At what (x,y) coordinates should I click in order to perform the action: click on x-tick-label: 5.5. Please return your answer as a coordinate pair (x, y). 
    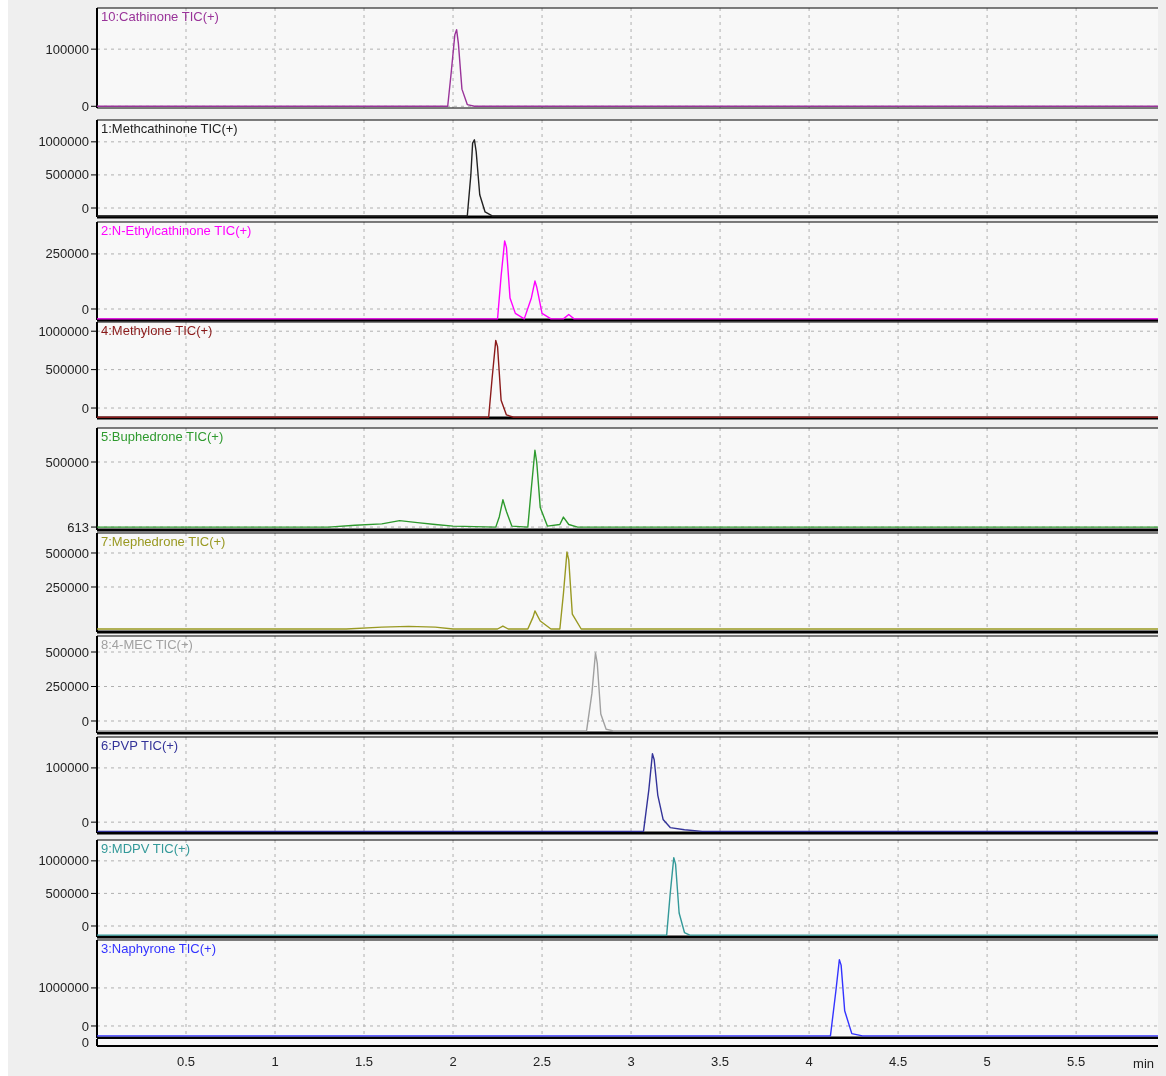
    Looking at the image, I should click on (1076, 1061).